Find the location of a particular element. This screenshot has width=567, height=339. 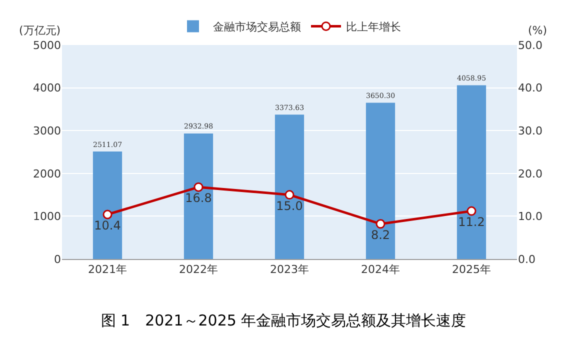

x-tick-label: 2022年 is located at coordinates (198, 269).